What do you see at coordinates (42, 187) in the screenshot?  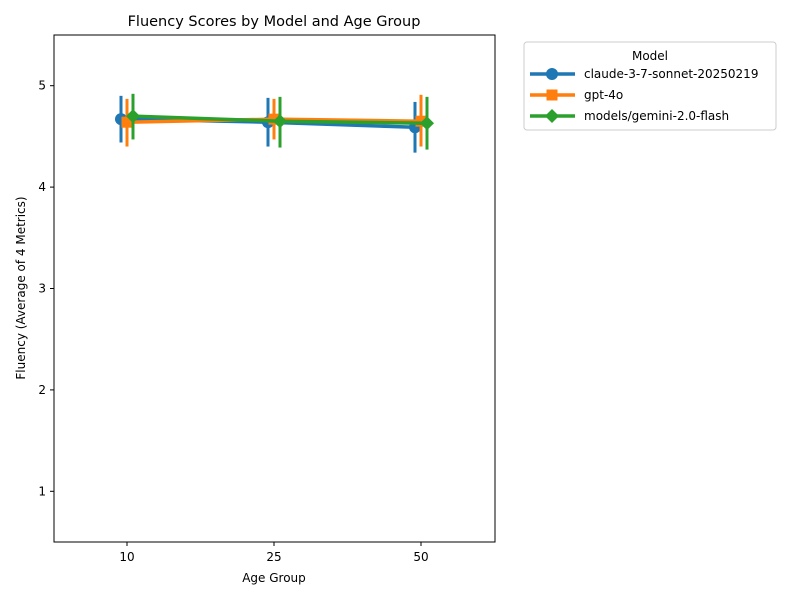 I see `y-tick-label: 4` at bounding box center [42, 187].